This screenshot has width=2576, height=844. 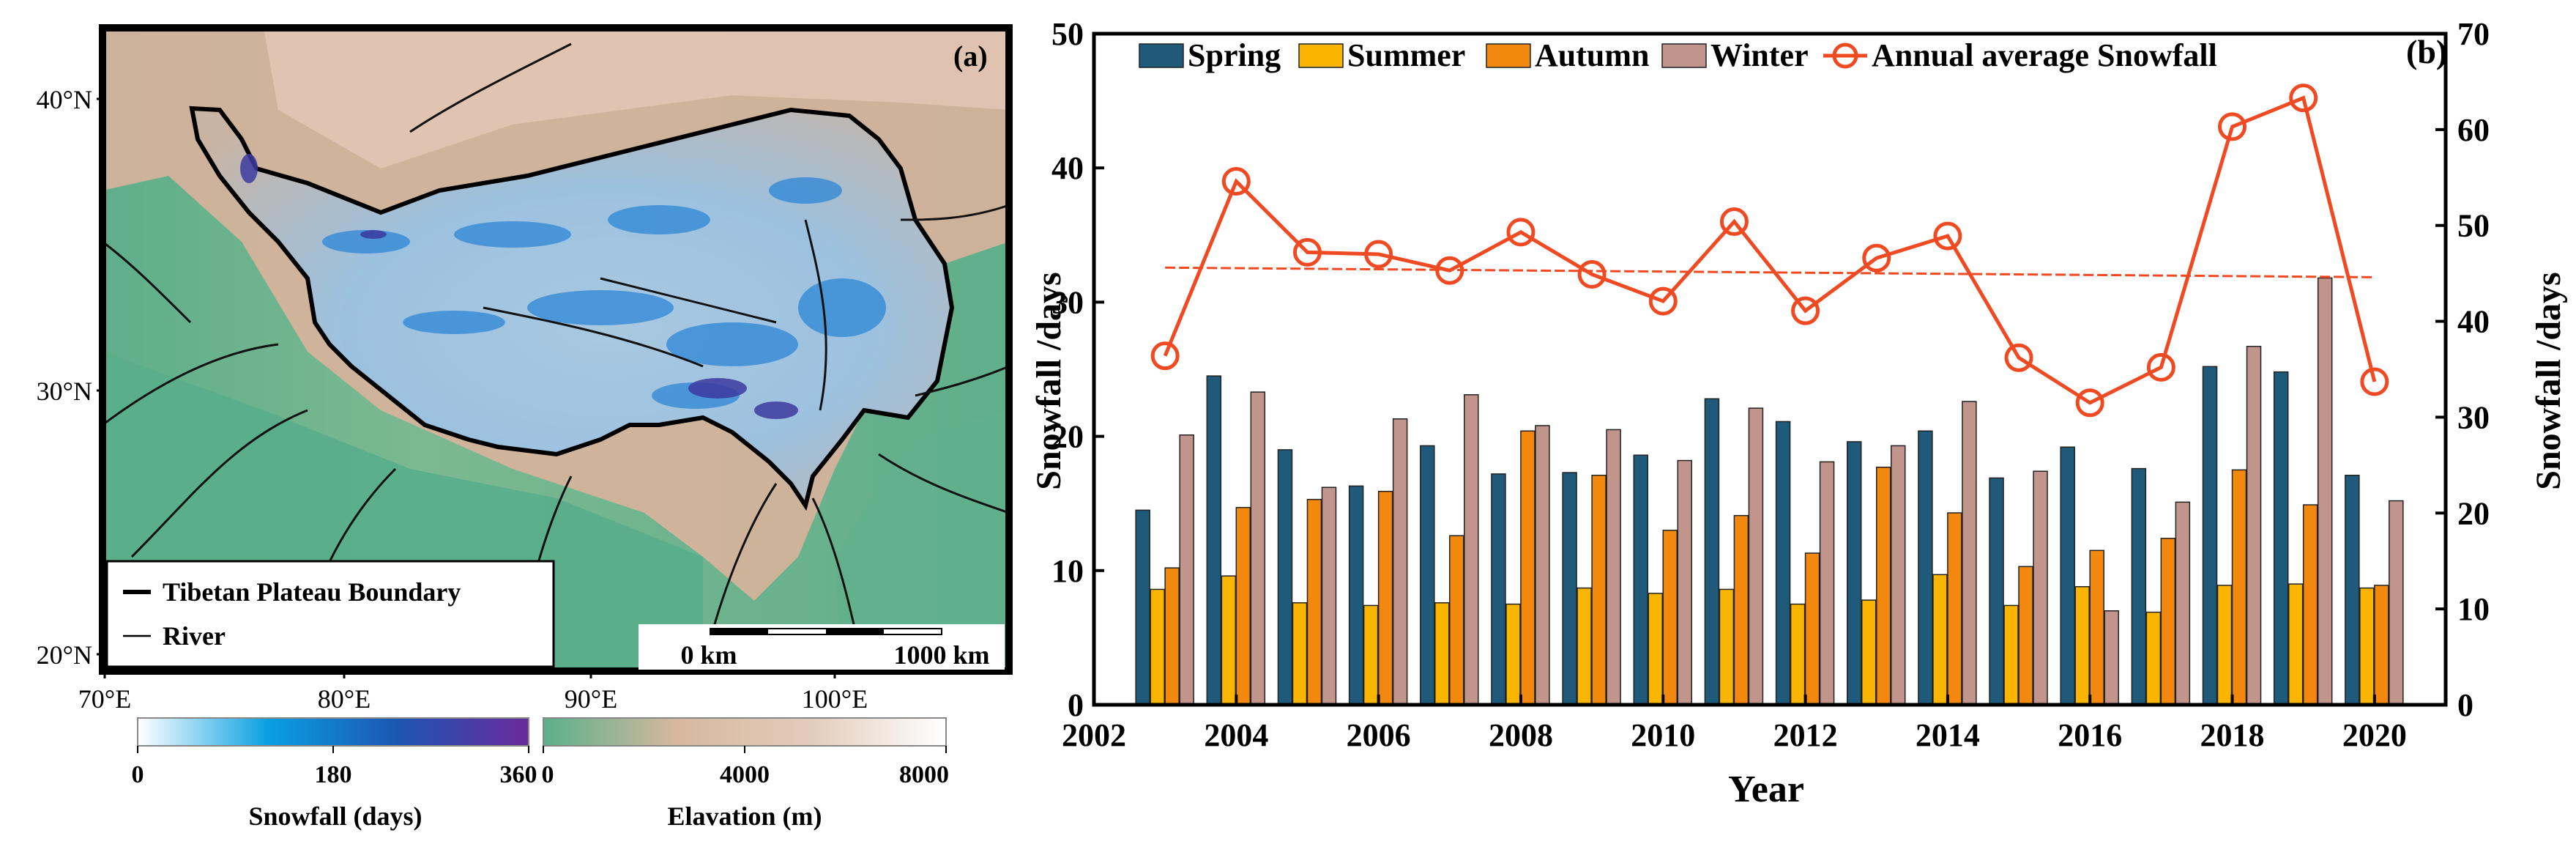 What do you see at coordinates (2473, 417) in the screenshot?
I see `y-right-tick-30: 30` at bounding box center [2473, 417].